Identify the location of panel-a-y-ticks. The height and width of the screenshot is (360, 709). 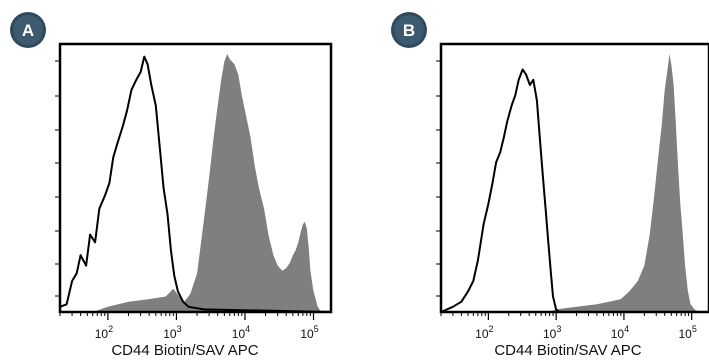
(57, 178).